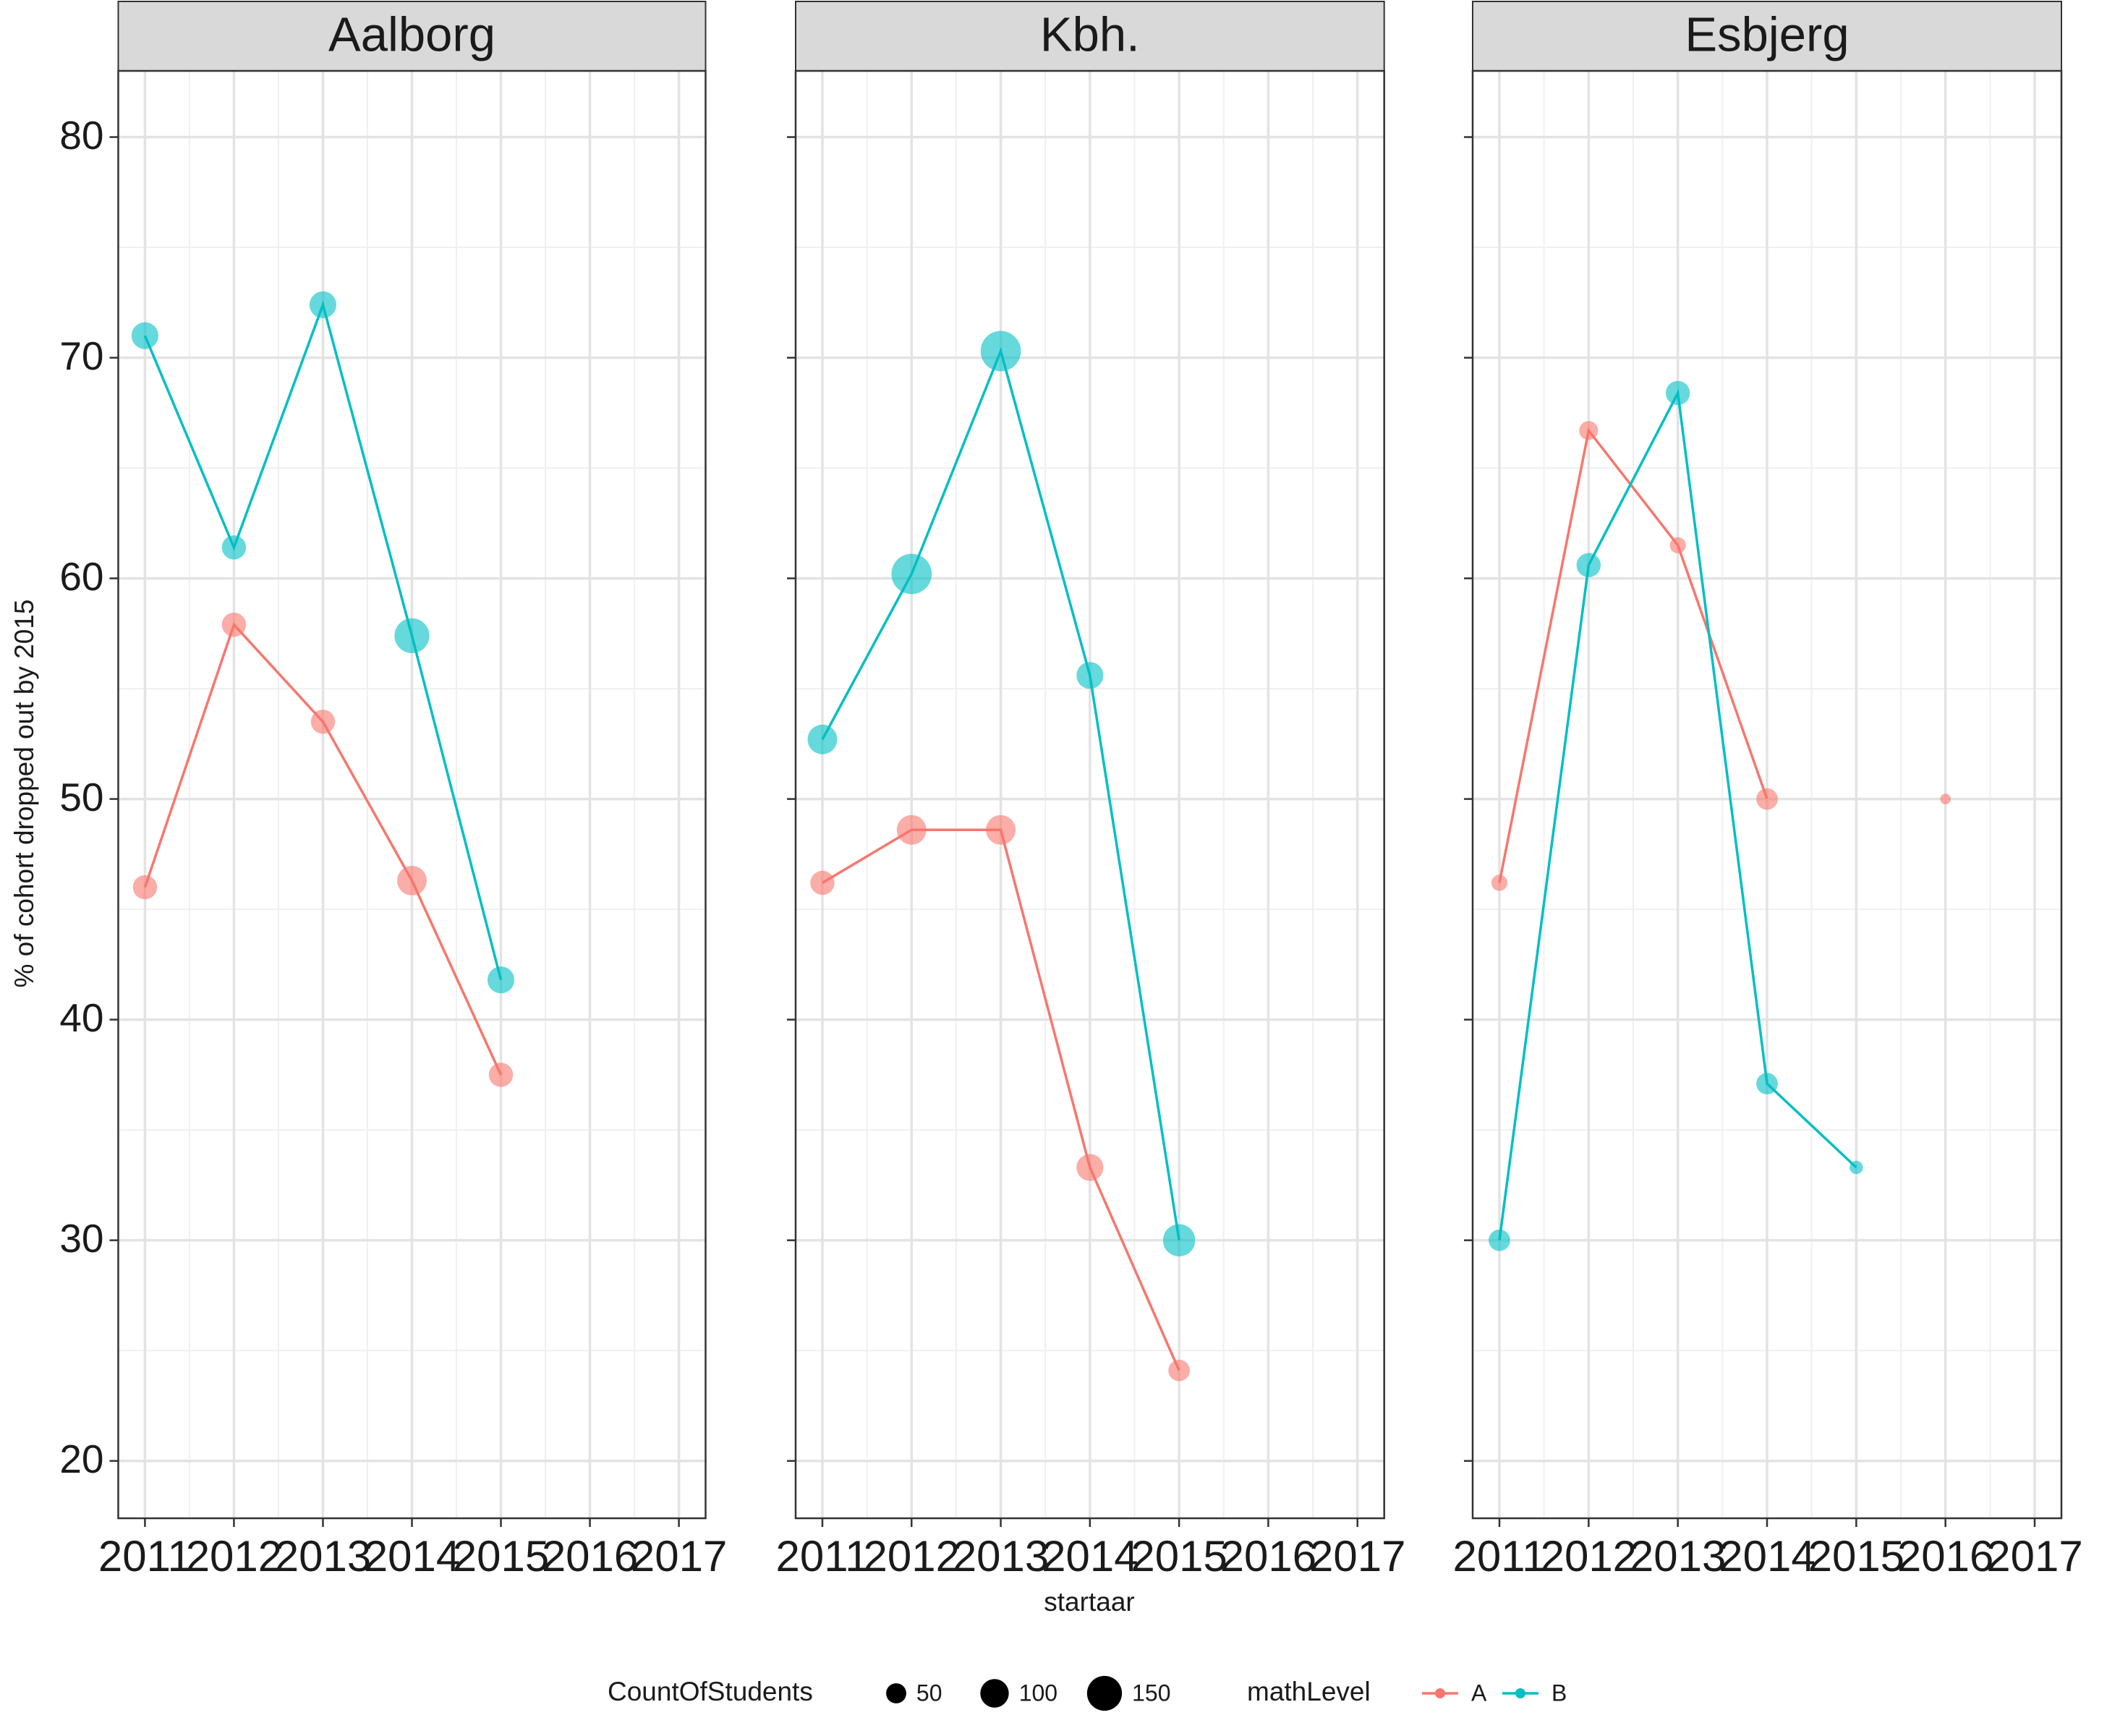  I want to click on facet-title: Aalborg, so click(412, 35).